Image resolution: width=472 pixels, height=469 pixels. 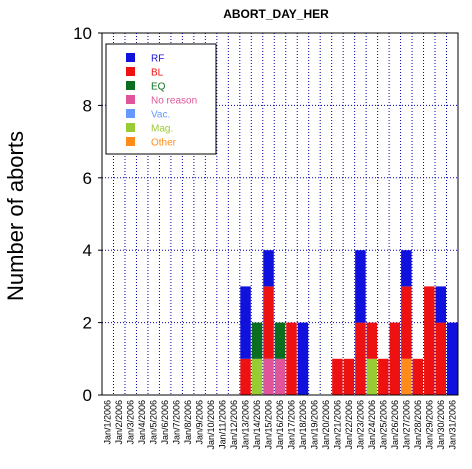 I want to click on x-tick-label: Jan/26/2006, so click(x=395, y=425).